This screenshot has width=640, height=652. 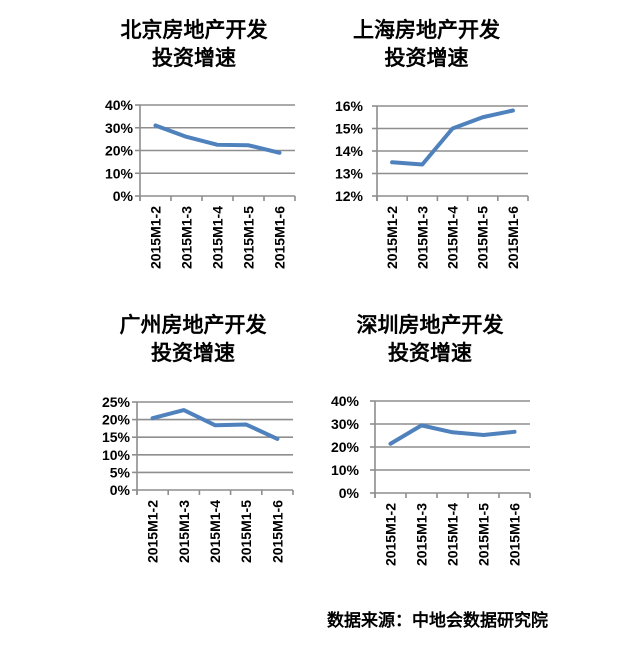 What do you see at coordinates (349, 151) in the screenshot?
I see `y-tick-label: 14%` at bounding box center [349, 151].